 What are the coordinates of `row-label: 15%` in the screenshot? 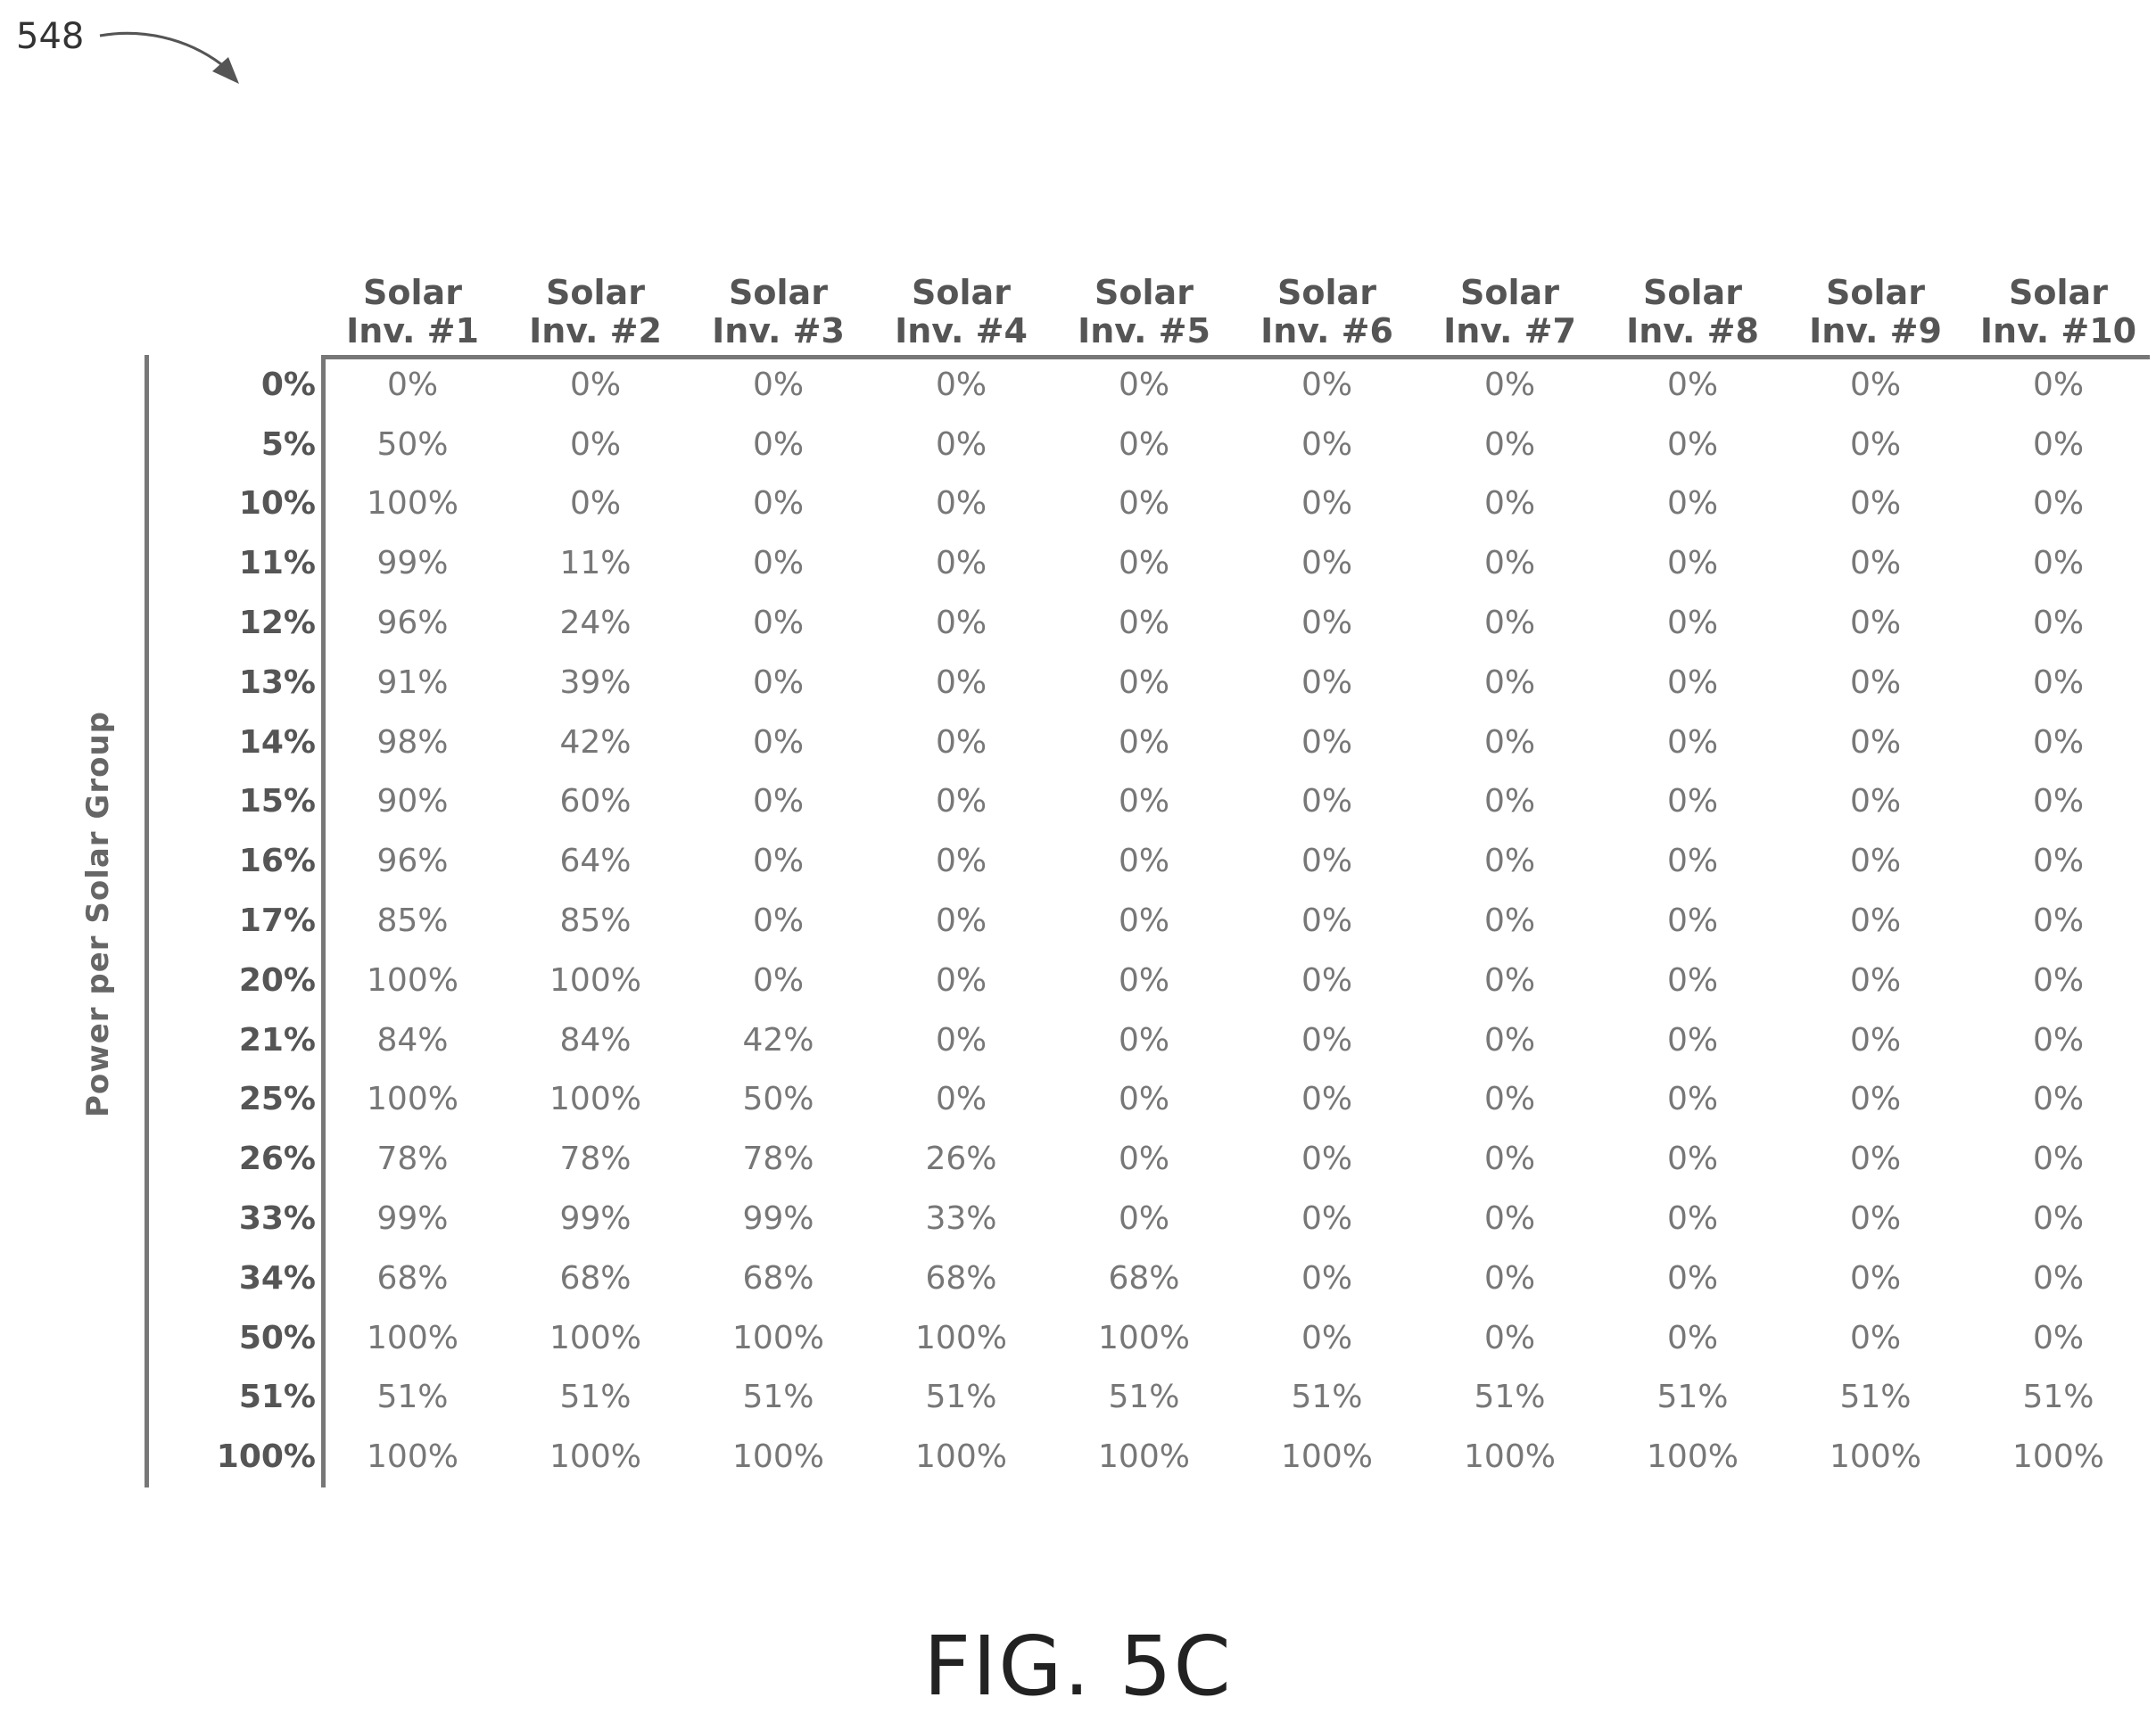 It's located at (277, 801).